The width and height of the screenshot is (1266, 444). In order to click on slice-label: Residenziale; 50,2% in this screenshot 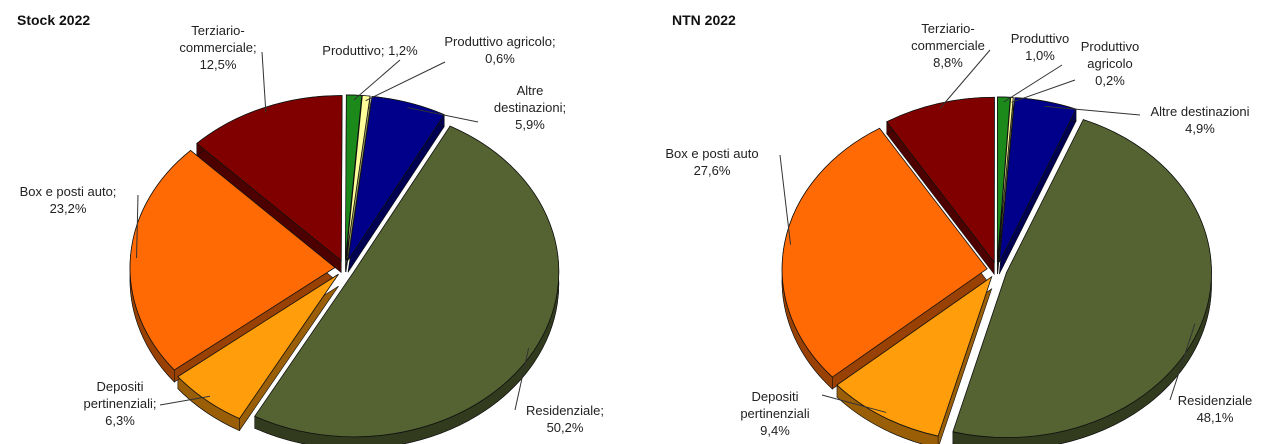, I will do `click(565, 419)`.